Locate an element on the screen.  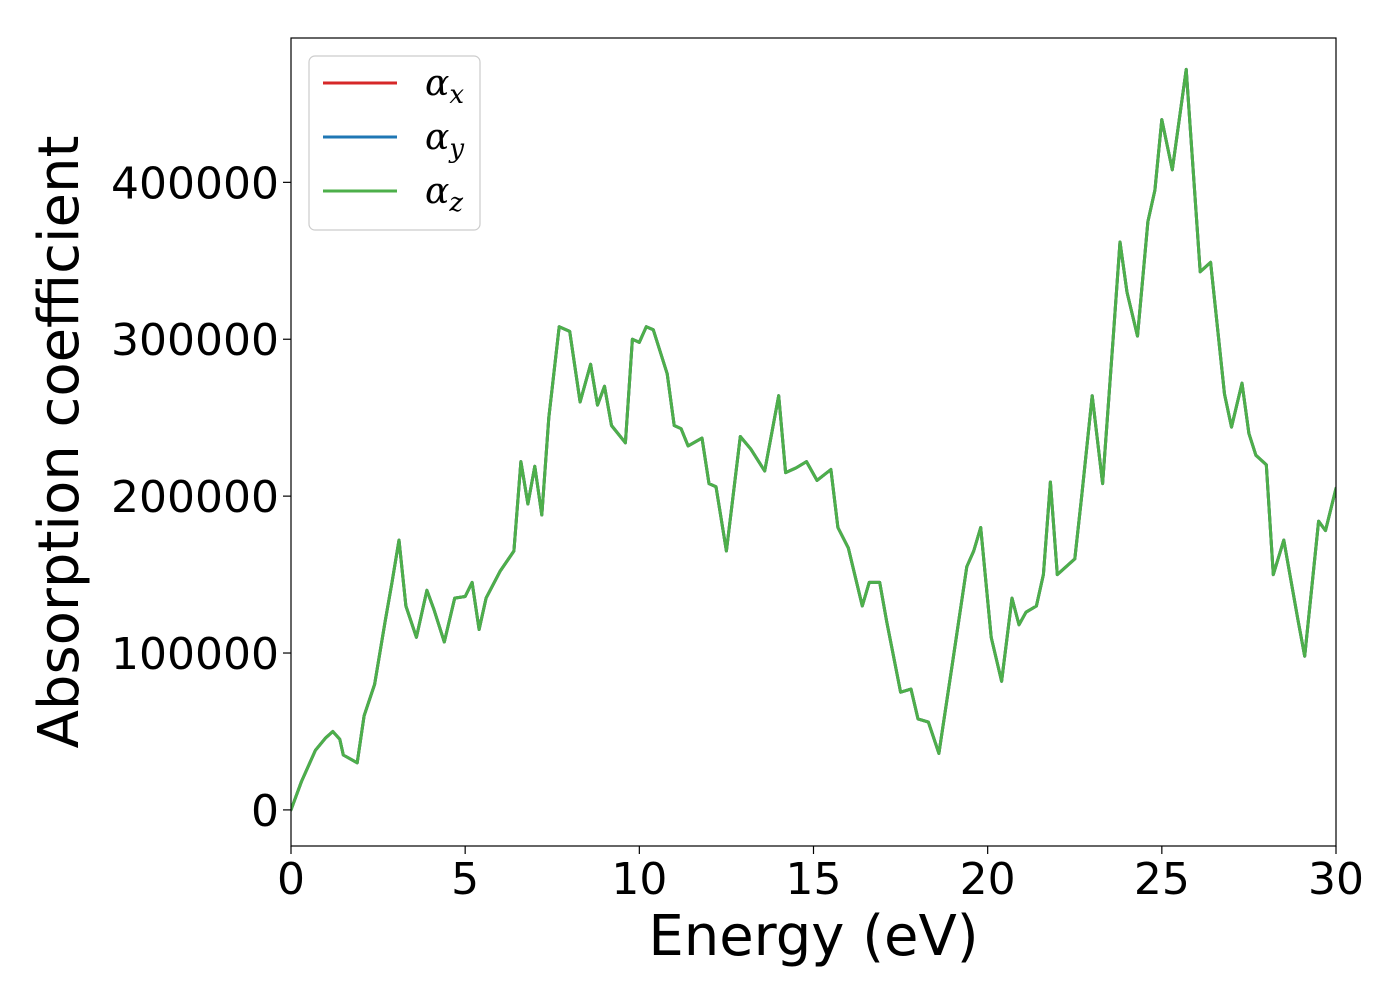
legend: αx αy αz is located at coordinates (394, 143).